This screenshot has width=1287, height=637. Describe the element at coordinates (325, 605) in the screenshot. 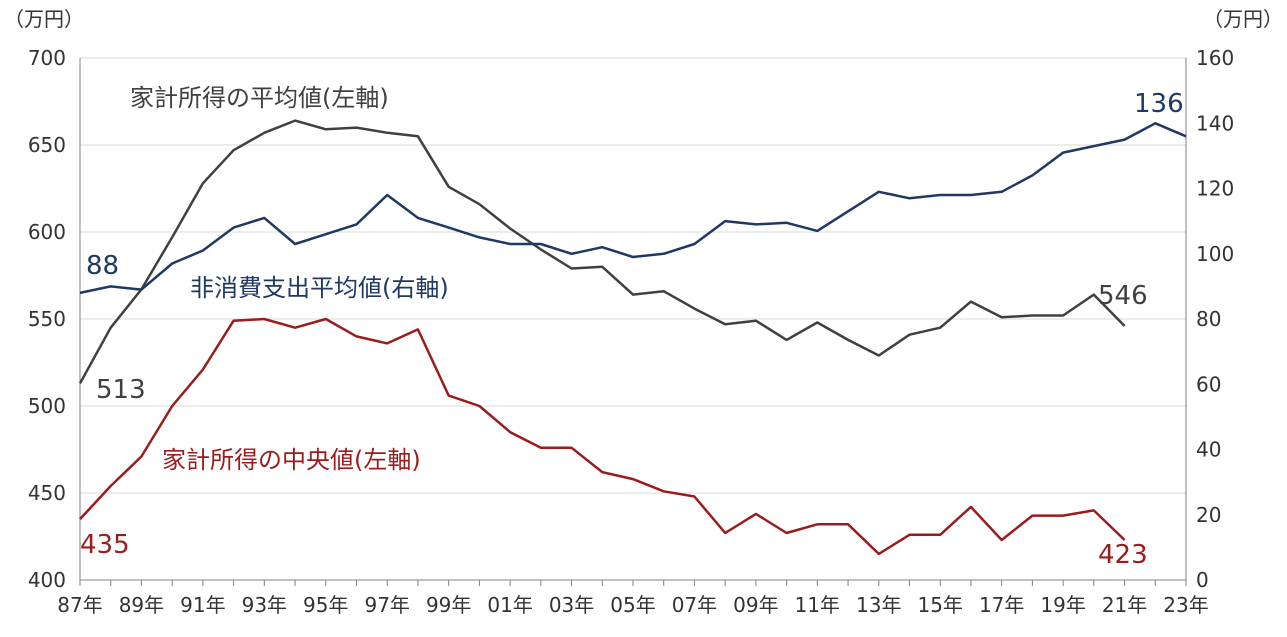

I see `x-tick-label: 95年` at that location.